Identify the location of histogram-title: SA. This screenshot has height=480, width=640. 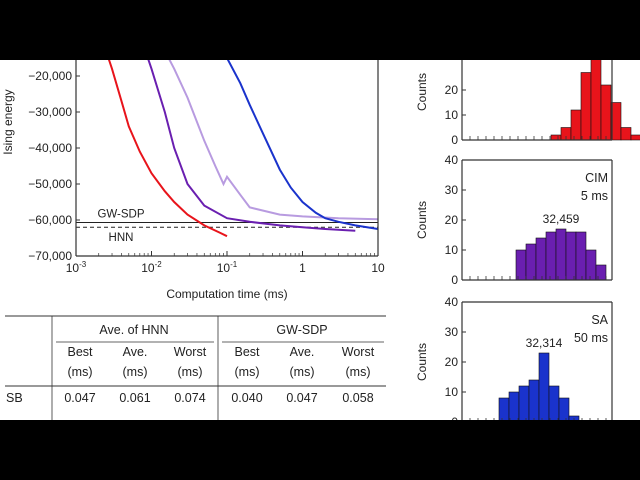
(599, 320).